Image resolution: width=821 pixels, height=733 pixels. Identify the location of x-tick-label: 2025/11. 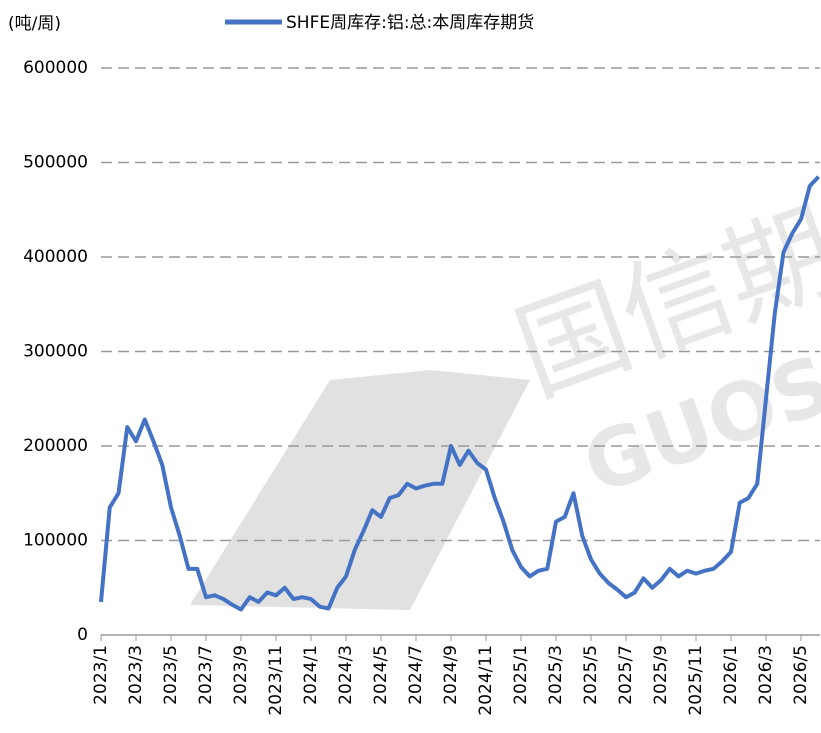
(696, 680).